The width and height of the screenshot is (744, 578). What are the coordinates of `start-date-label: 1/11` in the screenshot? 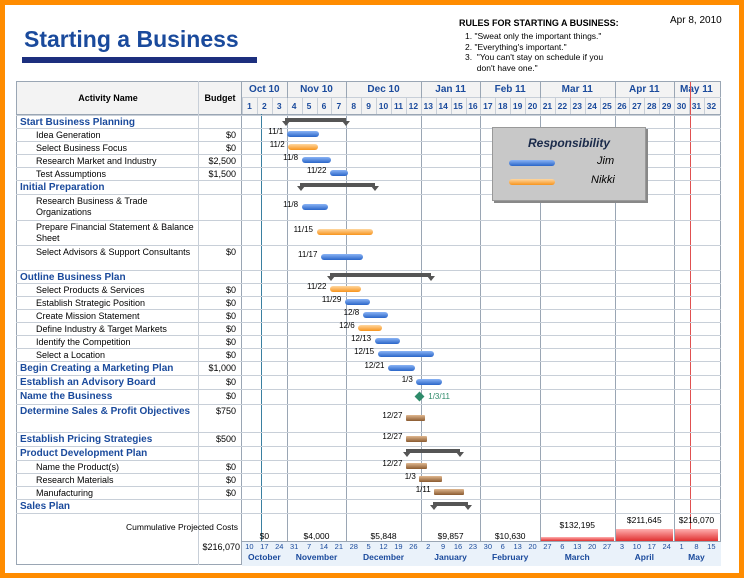 It's located at (423, 489).